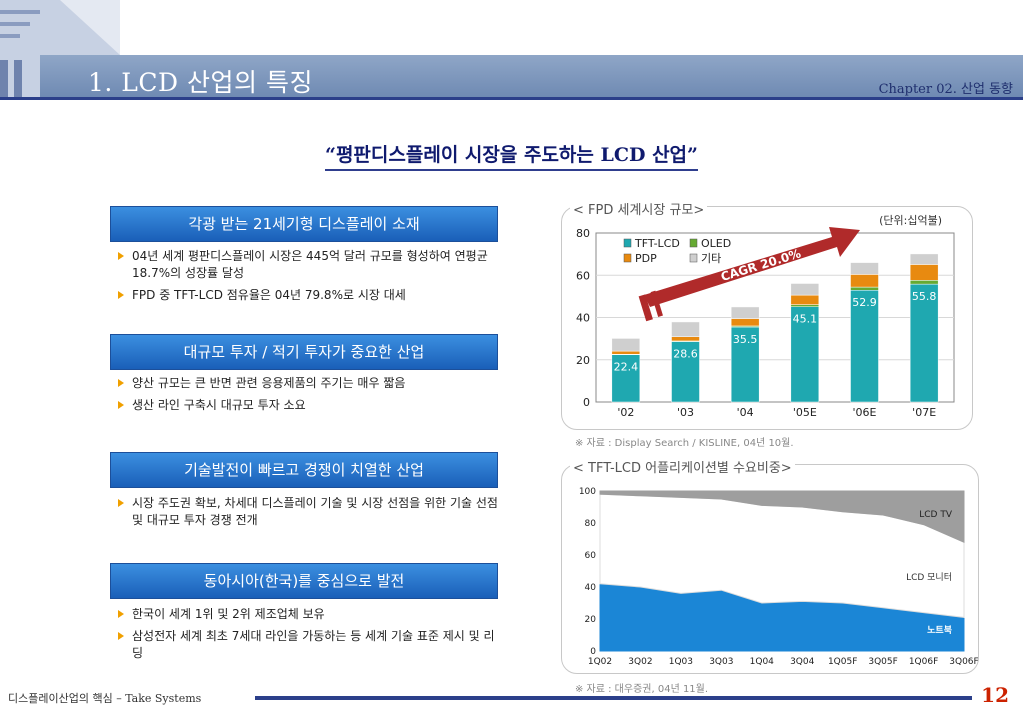 The height and width of the screenshot is (708, 1023). I want to click on x-tick-label: 1Q06F, so click(923, 662).